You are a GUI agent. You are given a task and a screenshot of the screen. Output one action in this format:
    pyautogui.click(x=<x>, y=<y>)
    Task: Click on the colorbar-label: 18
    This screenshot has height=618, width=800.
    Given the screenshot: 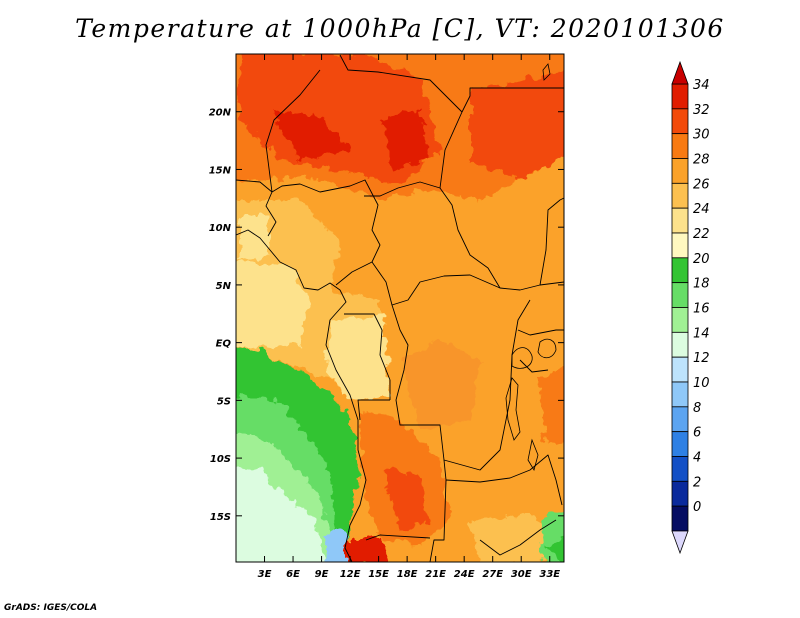 What is the action you would take?
    pyautogui.click(x=701, y=284)
    